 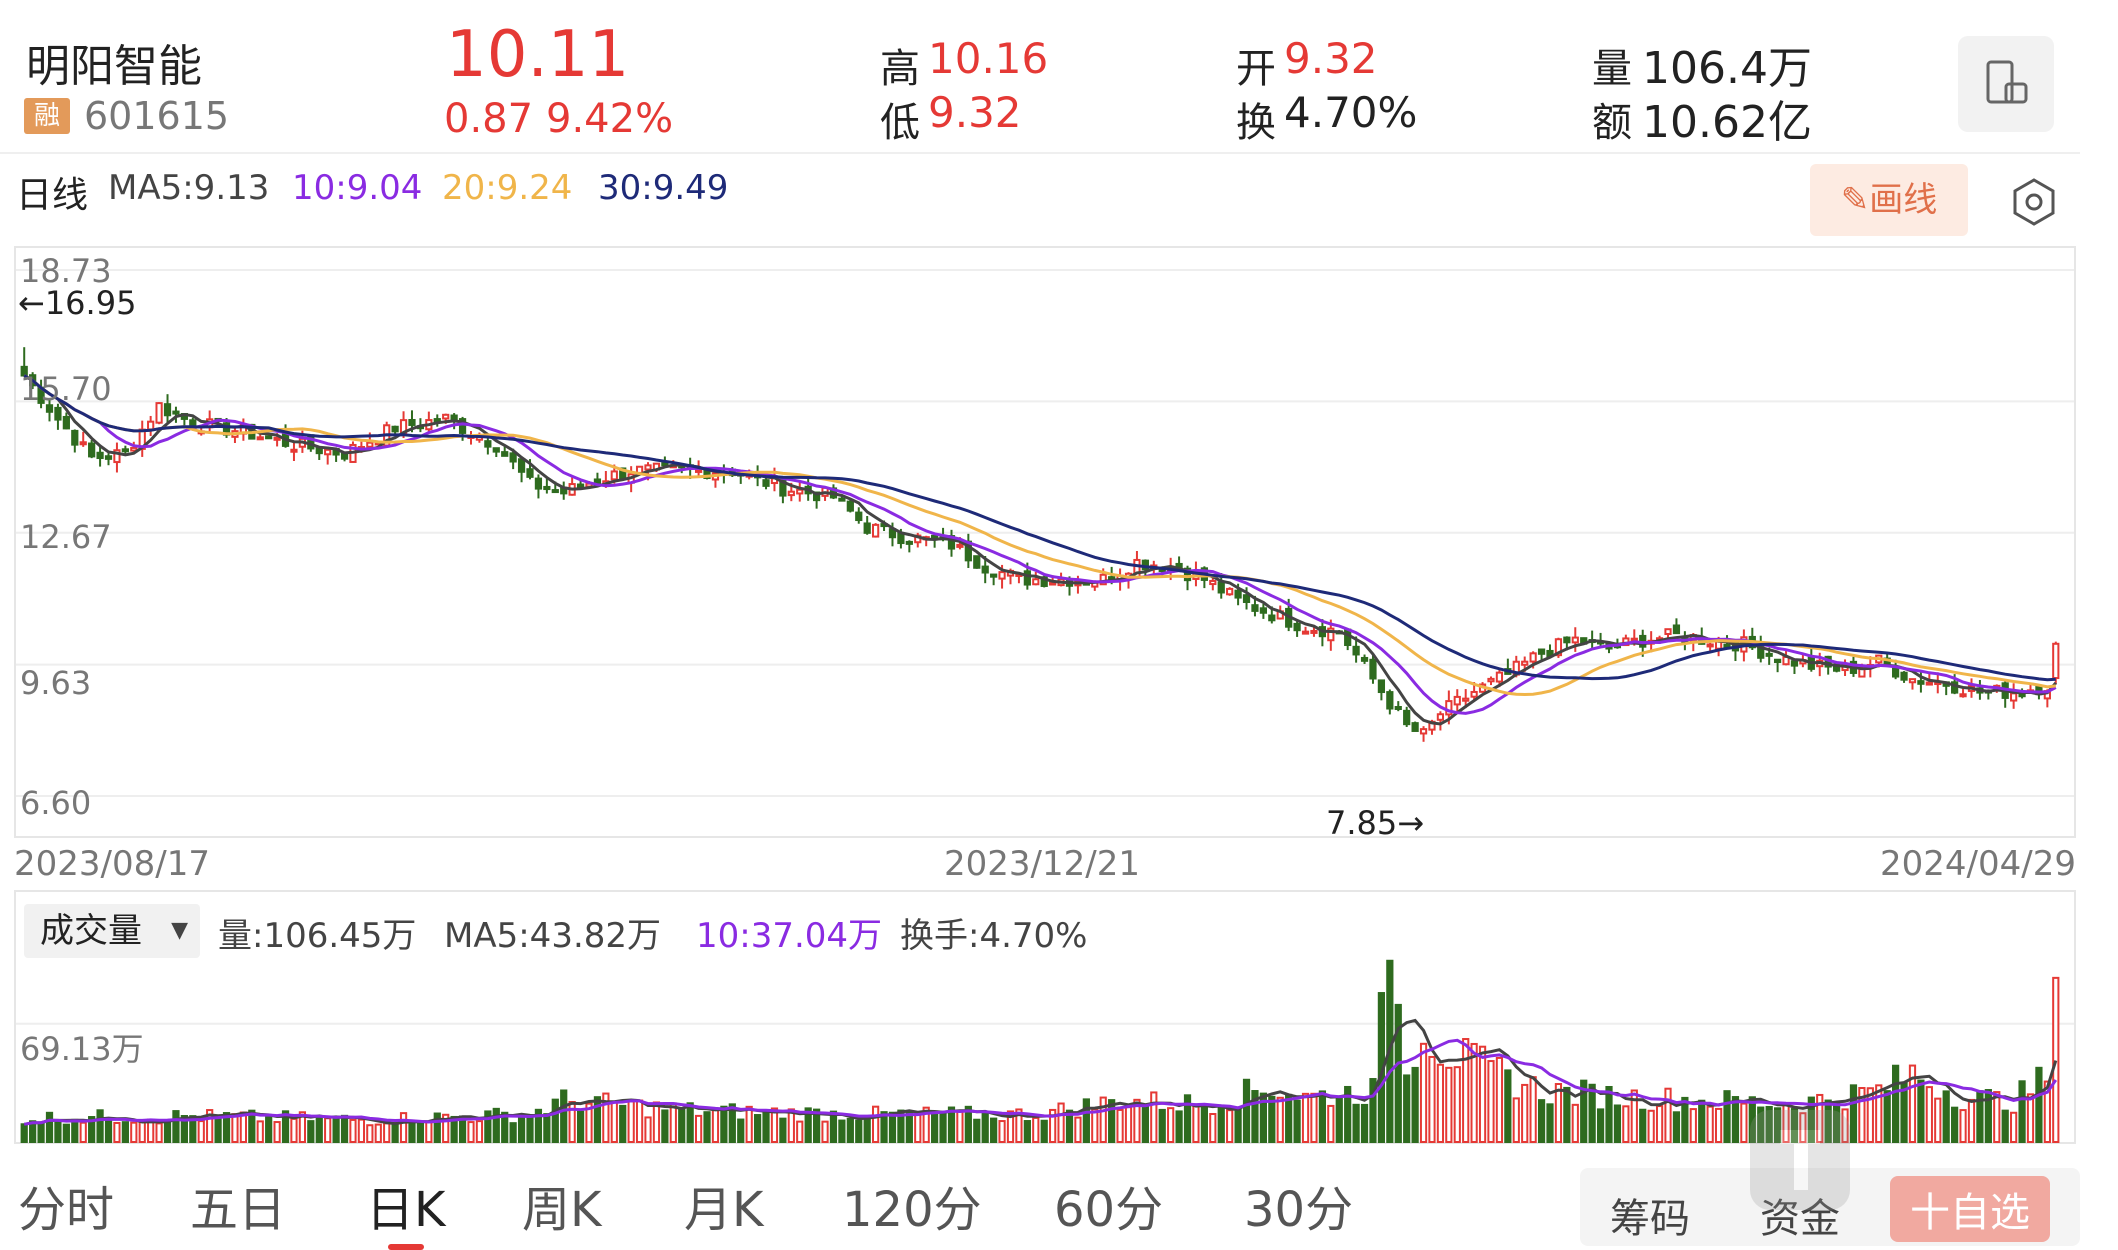 I want to click on ma20-value: 20:9.24, so click(x=507, y=188).